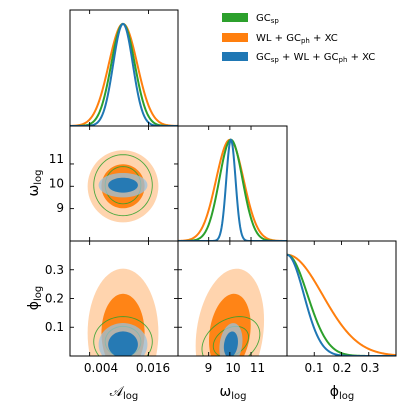 The height and width of the screenshot is (407, 407). Describe the element at coordinates (60, 208) in the screenshot. I see `tick-label-w-left-9: 9` at that location.